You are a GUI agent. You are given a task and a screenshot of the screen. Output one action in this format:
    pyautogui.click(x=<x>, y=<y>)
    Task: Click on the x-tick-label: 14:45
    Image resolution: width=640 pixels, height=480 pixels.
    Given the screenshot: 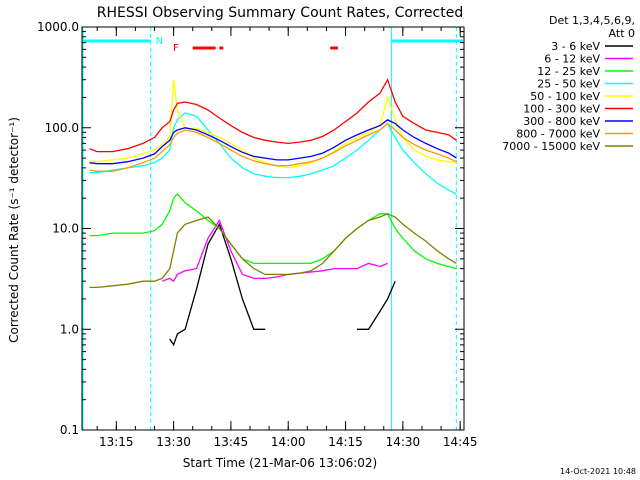 What is the action you would take?
    pyautogui.click(x=460, y=442)
    